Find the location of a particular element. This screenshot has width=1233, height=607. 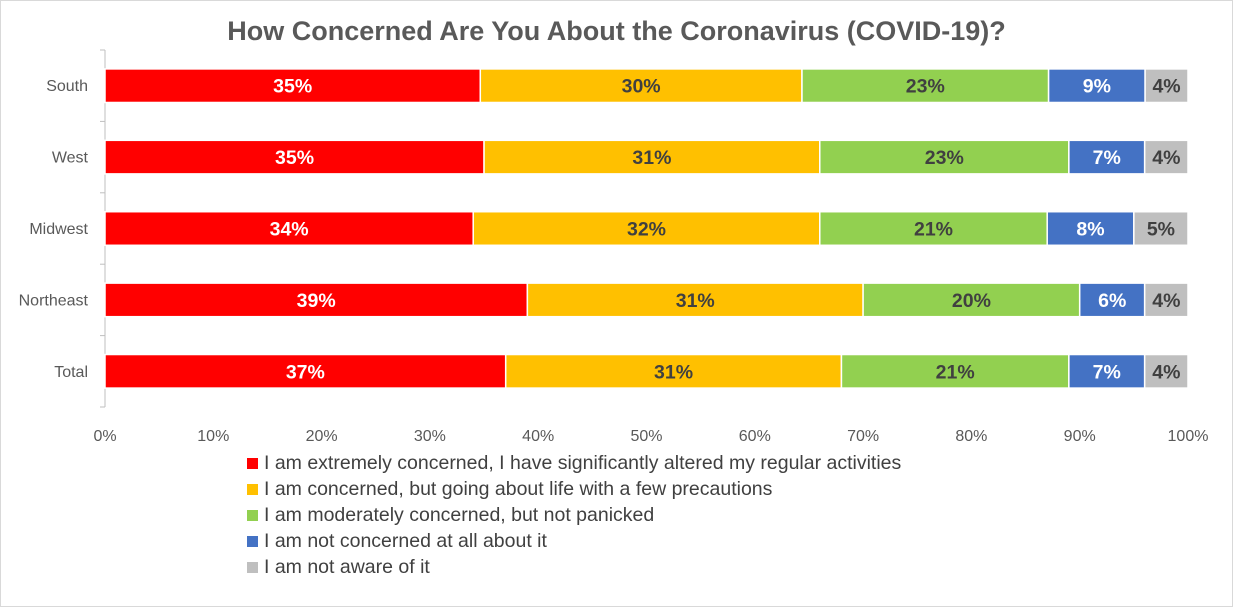

x-tick-label: 70% is located at coordinates (863, 436).